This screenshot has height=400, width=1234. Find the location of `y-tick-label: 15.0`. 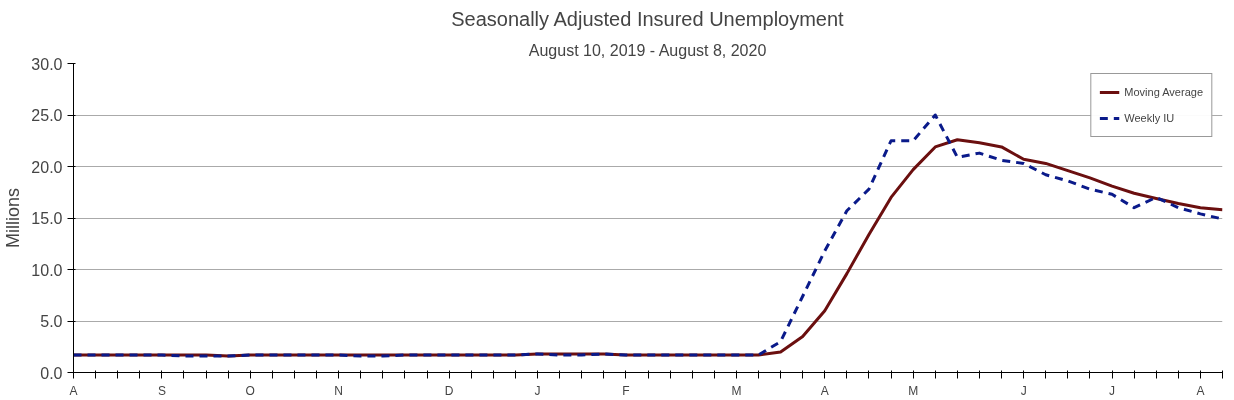

y-tick-label: 15.0 is located at coordinates (47, 218).